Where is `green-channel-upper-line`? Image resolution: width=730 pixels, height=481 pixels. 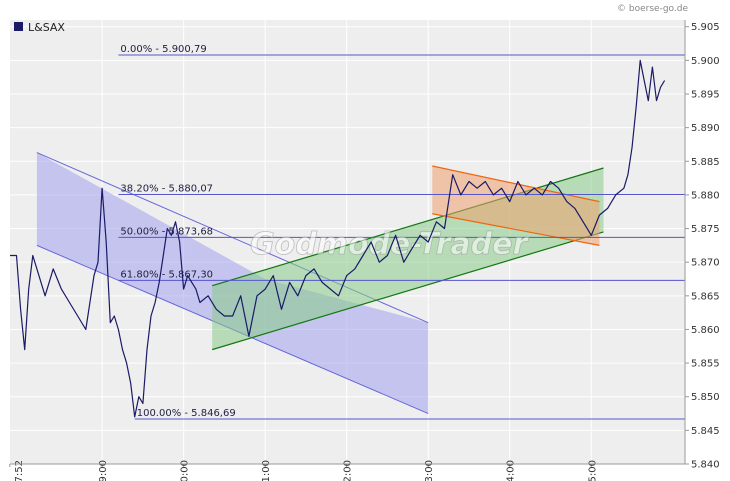 green-channel-upper-line is located at coordinates (408, 227).